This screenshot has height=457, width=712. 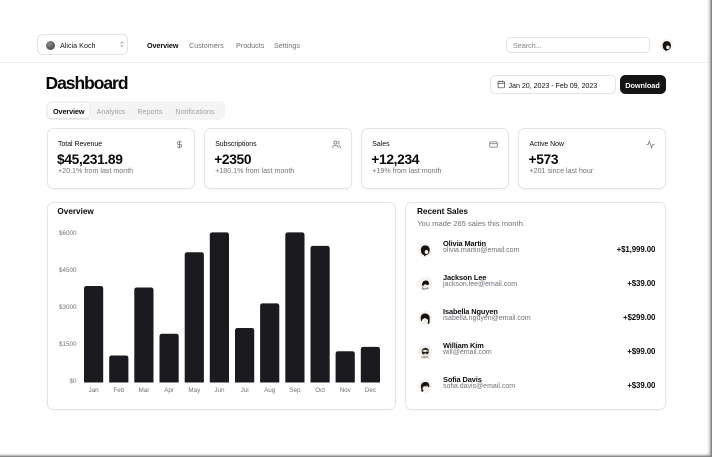 I want to click on svg-text: Feb, so click(x=118, y=390).